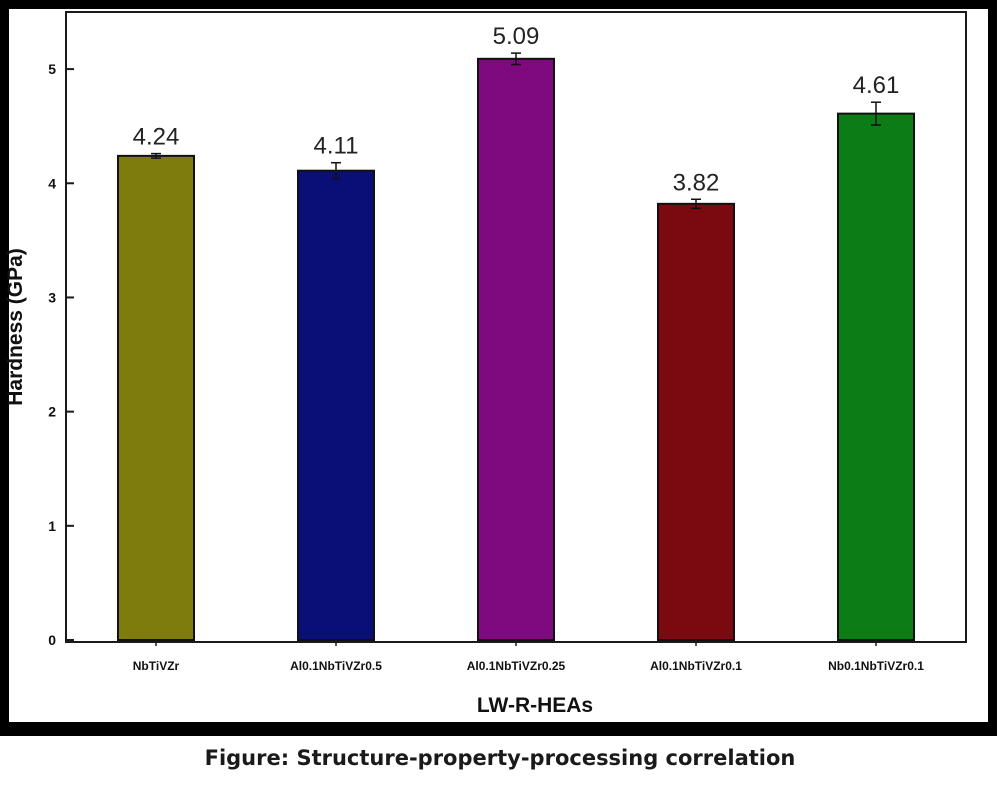  I want to click on x-tick-label: Nb0.1NbTiVZr0.1, so click(876, 666).